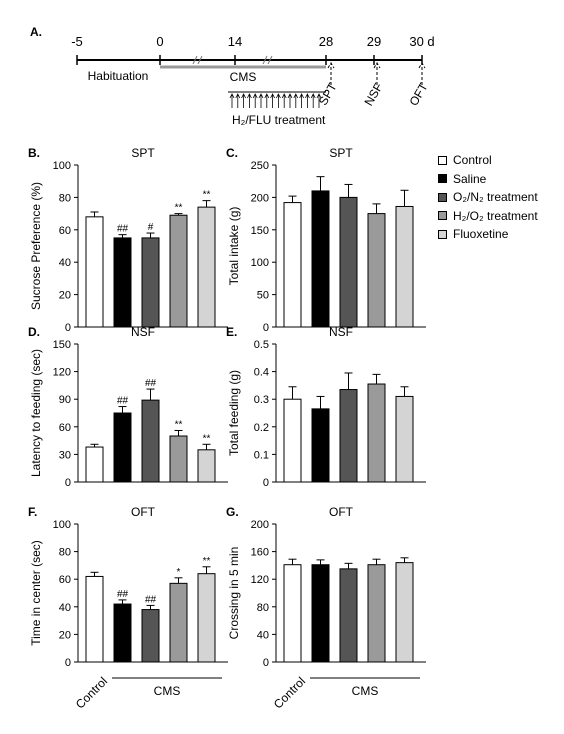 This screenshot has width=564, height=734. Describe the element at coordinates (36, 413) in the screenshot. I see `y-axis-label: Latency to feeding (sec)` at that location.